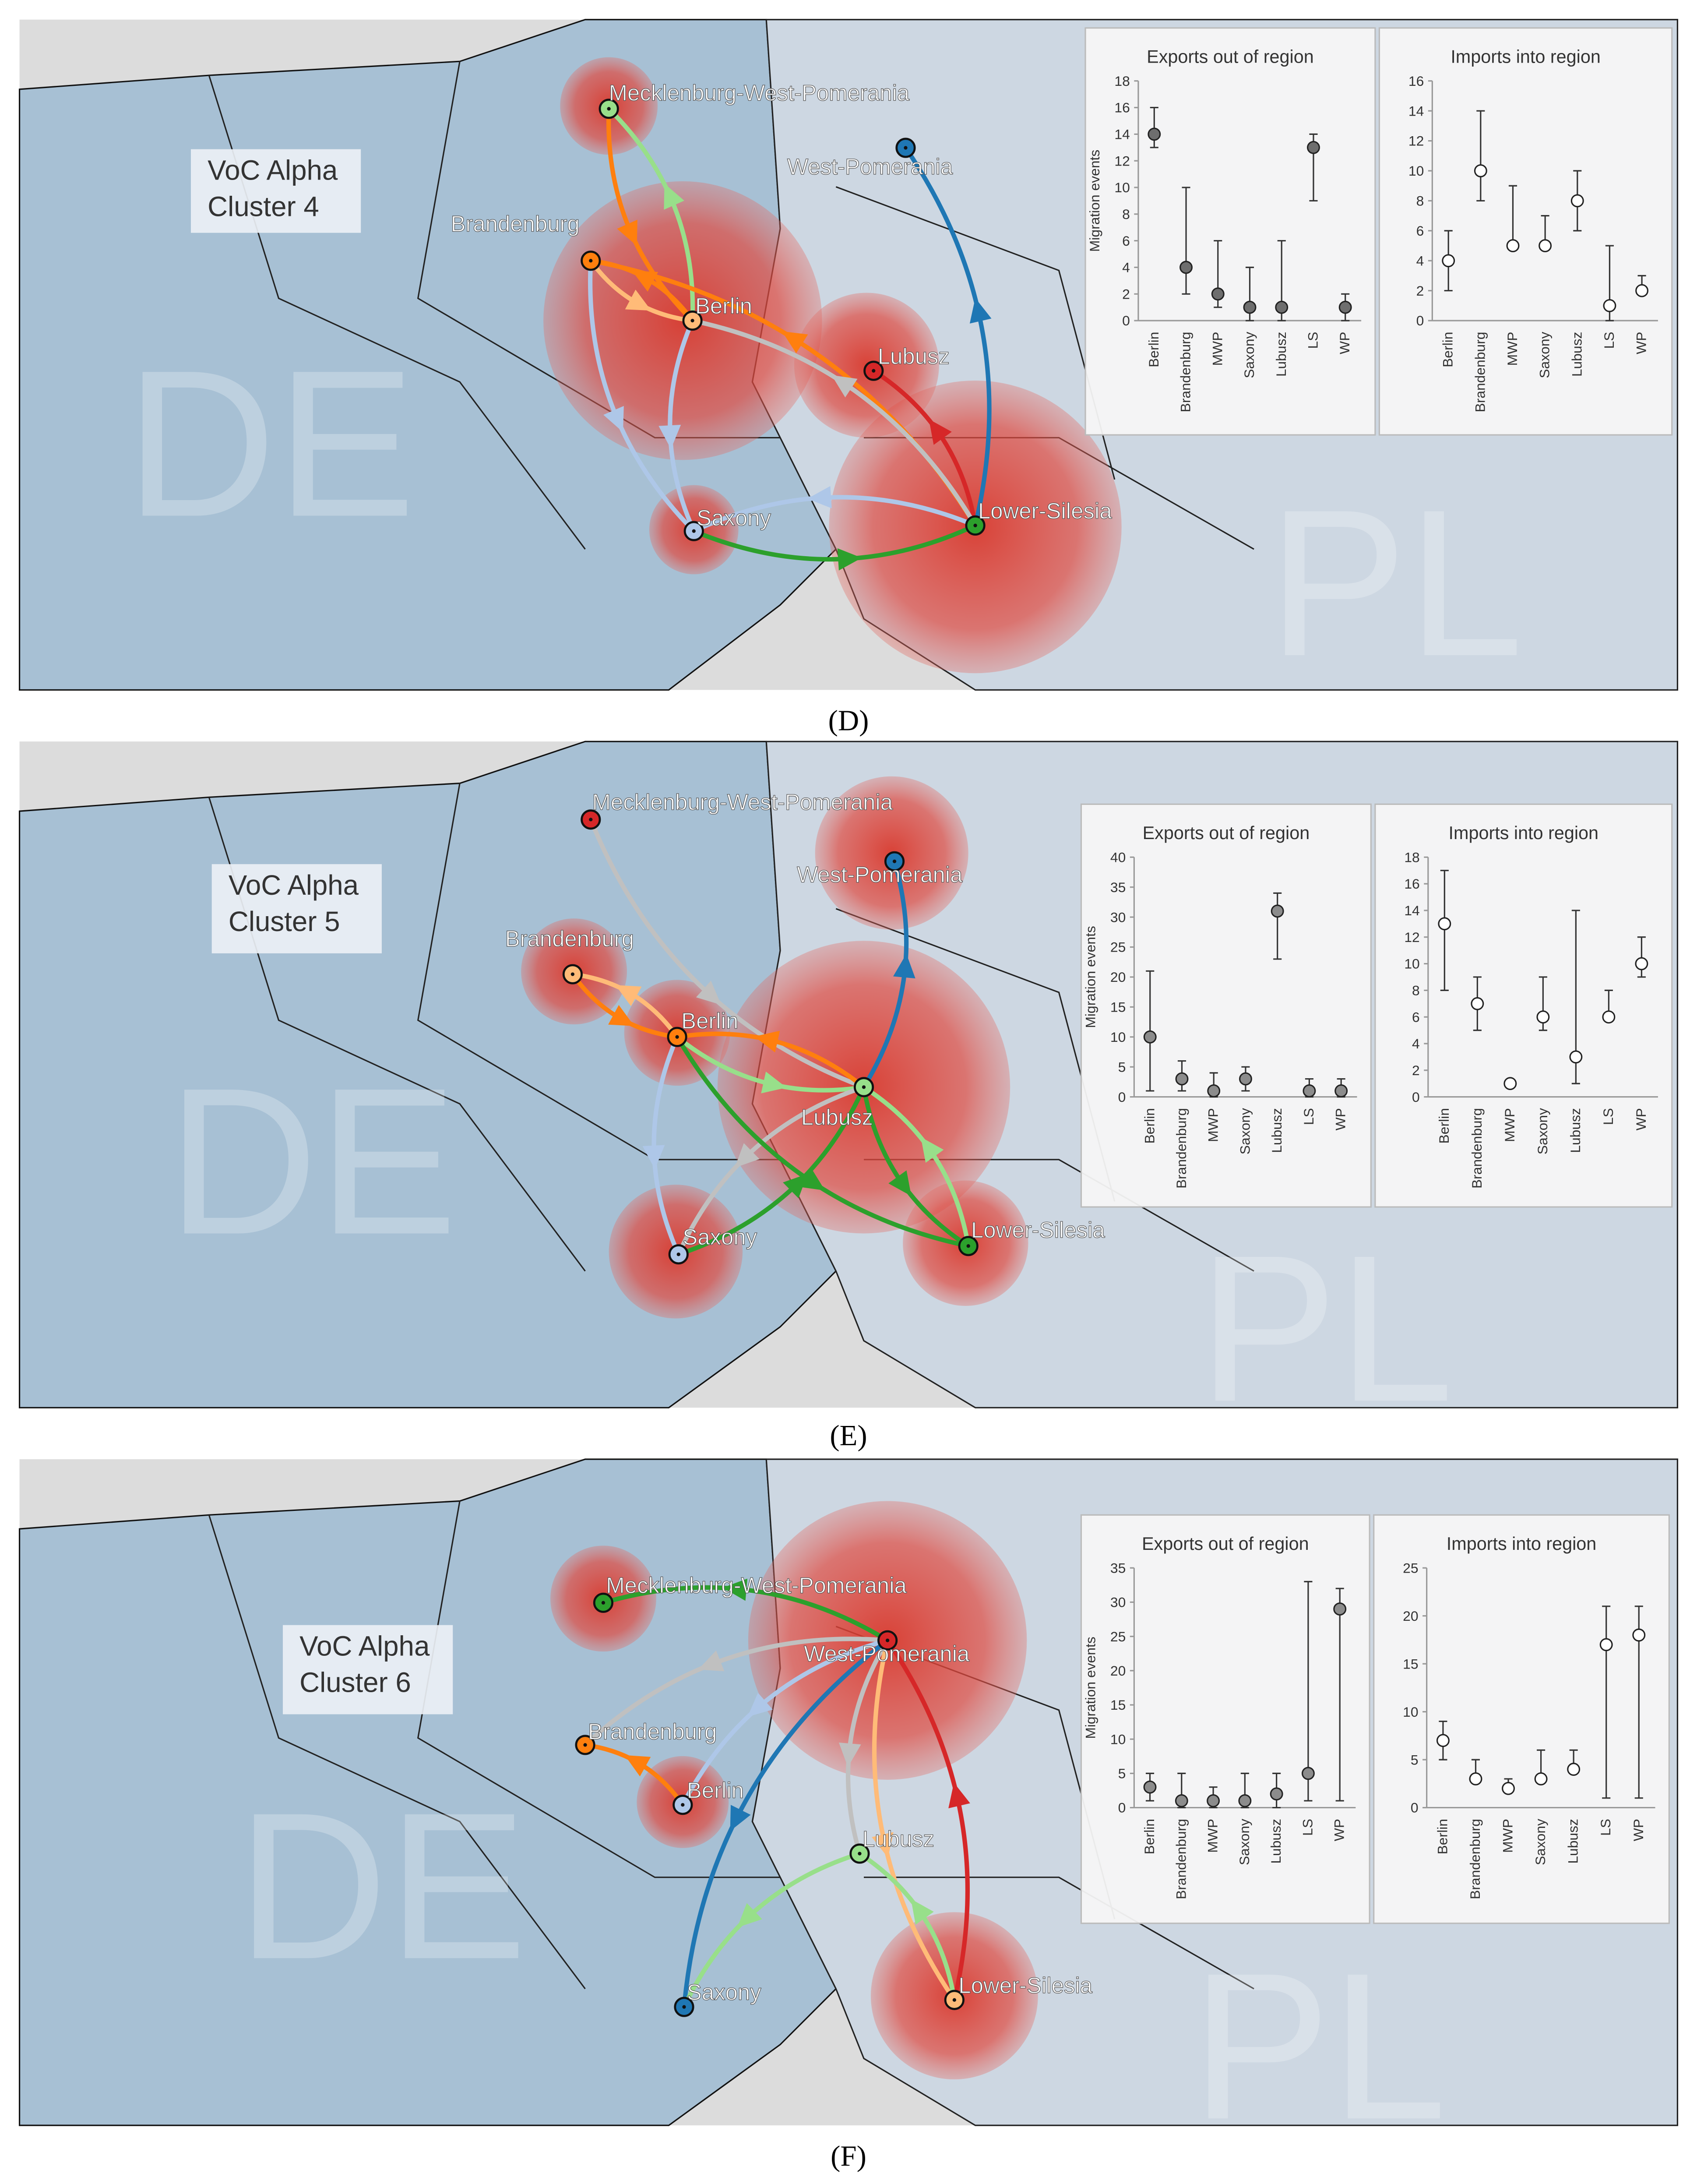 The image size is (1697, 2184). I want to click on cluster-label: Cluster 5, so click(284, 921).